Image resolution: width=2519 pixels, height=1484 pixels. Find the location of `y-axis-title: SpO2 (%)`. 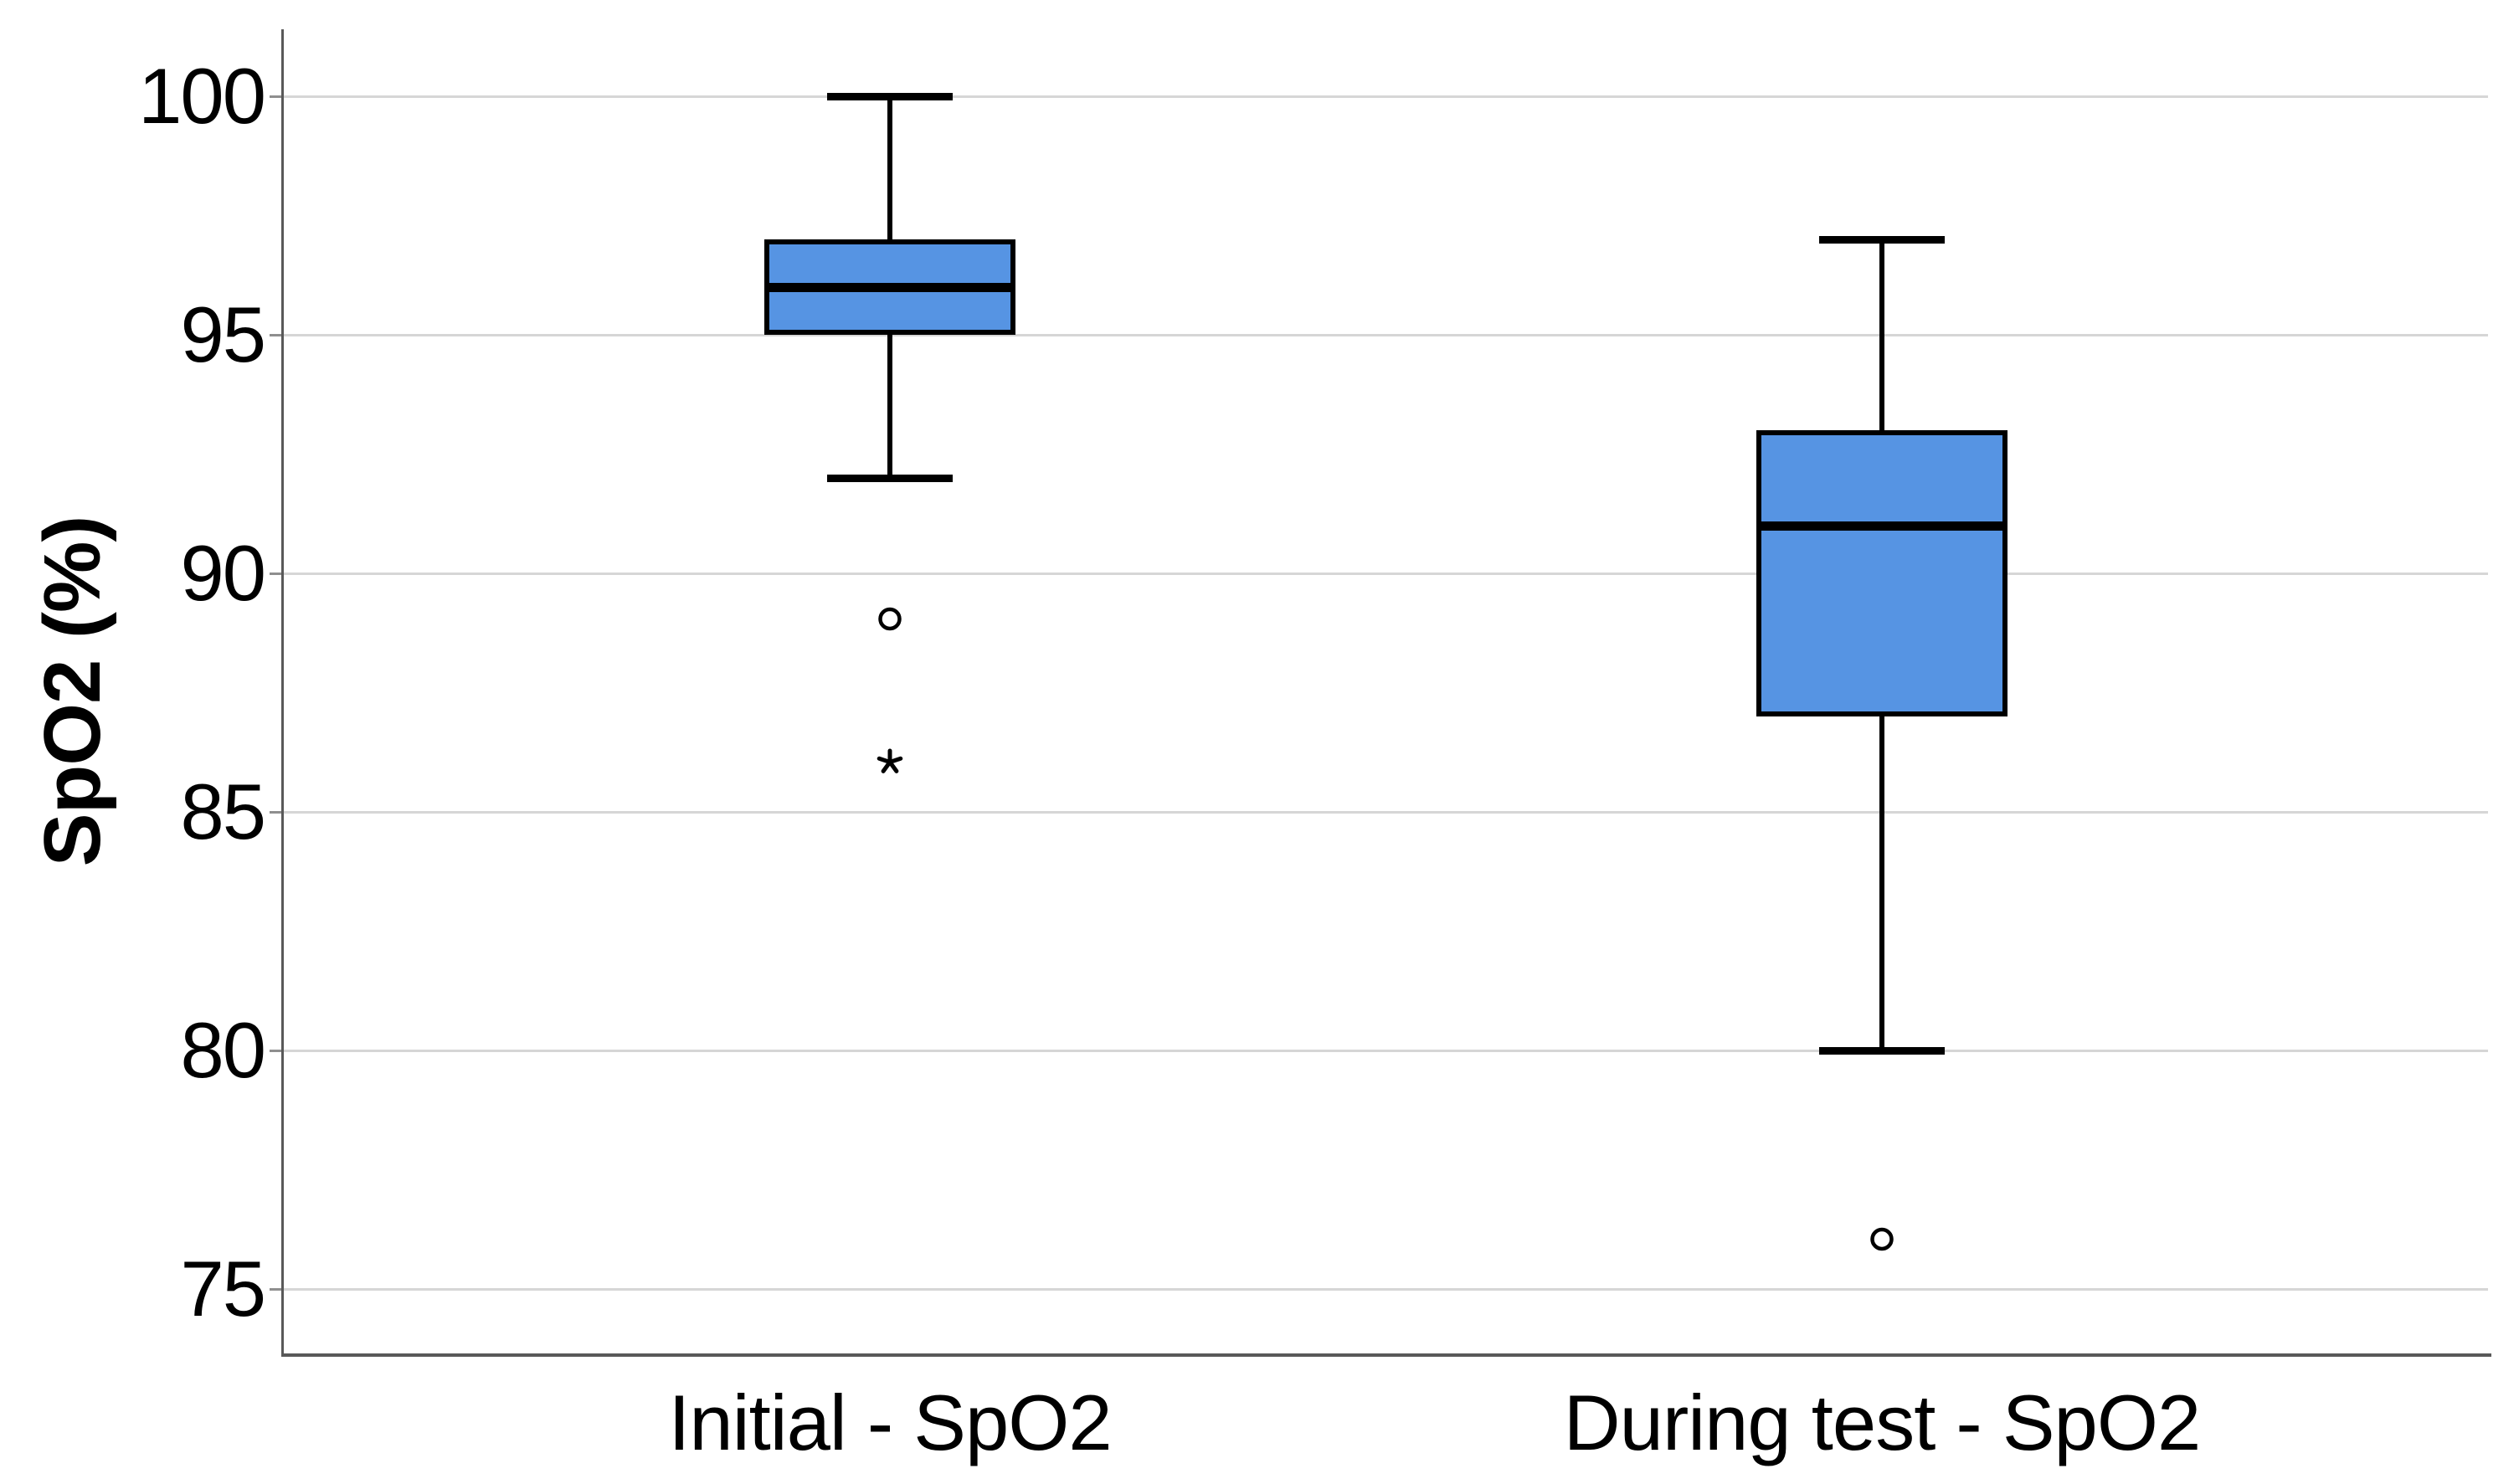

y-axis-title: SpO2 (%) is located at coordinates (72, 692).